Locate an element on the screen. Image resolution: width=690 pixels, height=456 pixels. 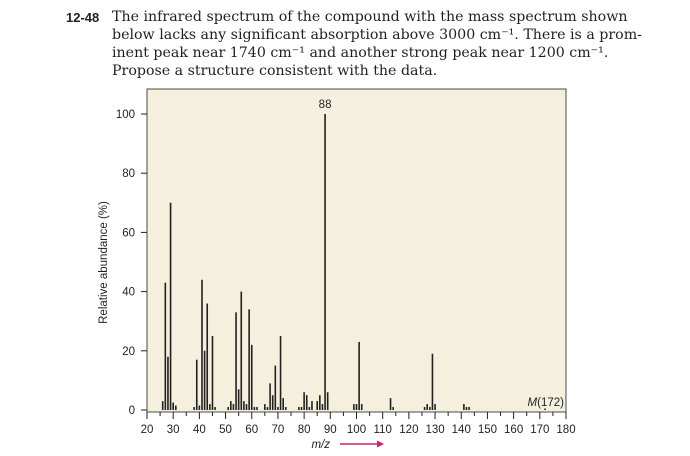
x-axis-direction-arrow-icon is located at coordinates (362, 444).